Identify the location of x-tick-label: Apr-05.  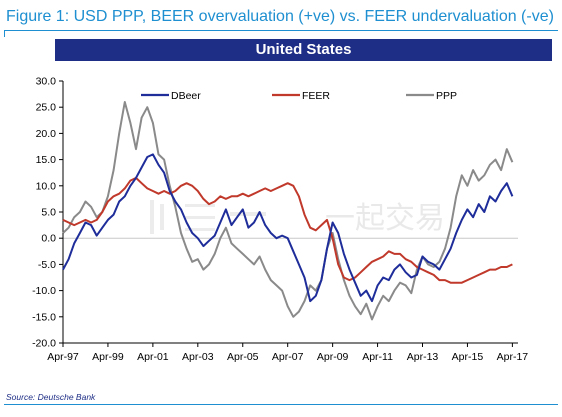
(243, 357).